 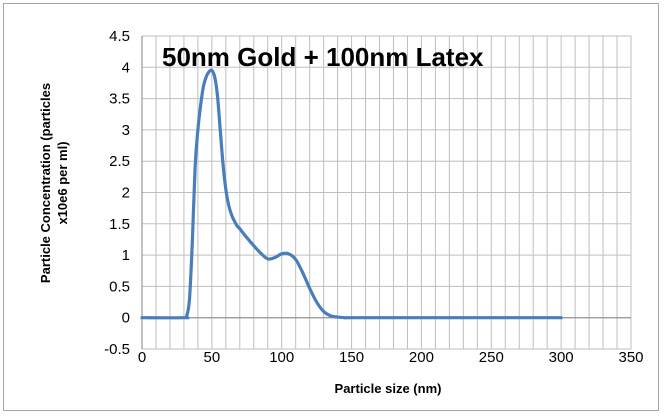 I want to click on x-tick-label: 100, so click(x=281, y=357).